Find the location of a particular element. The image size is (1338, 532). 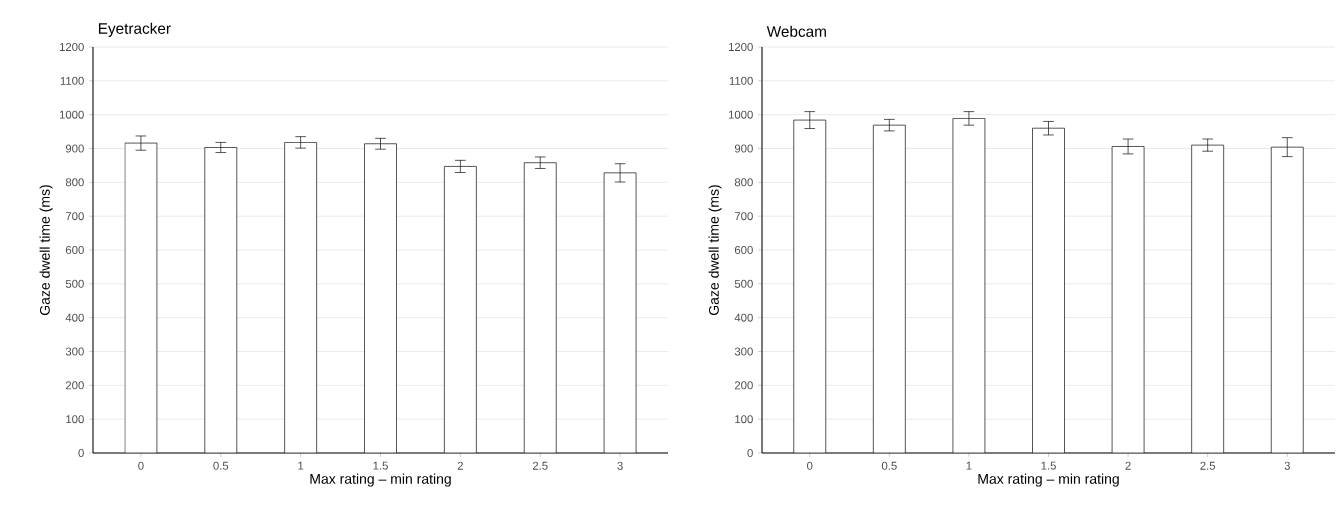

chart-title: Webcam is located at coordinates (796, 31).